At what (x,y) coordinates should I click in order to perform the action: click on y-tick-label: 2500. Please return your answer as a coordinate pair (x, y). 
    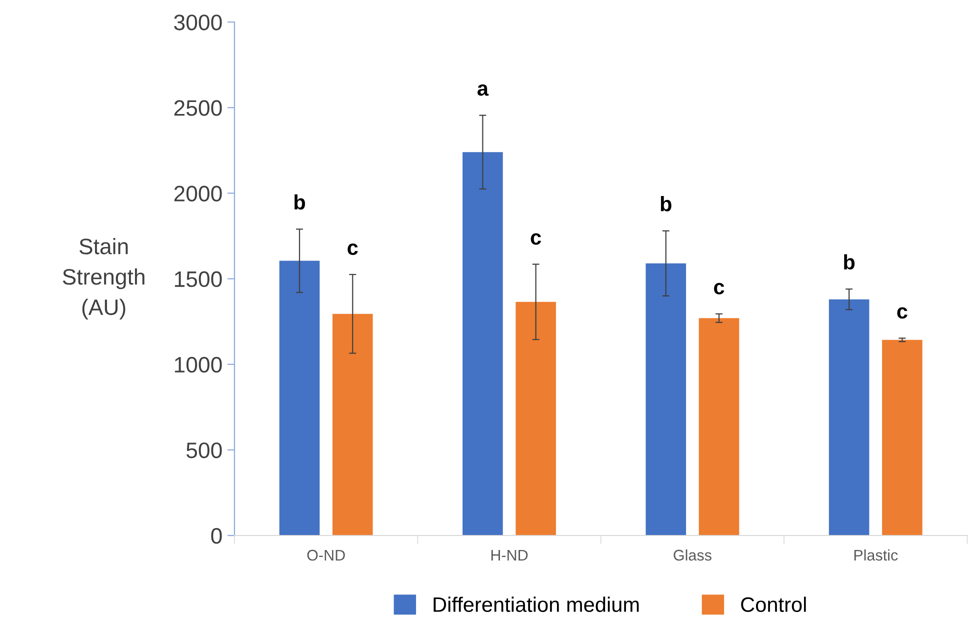
    Looking at the image, I should click on (198, 108).